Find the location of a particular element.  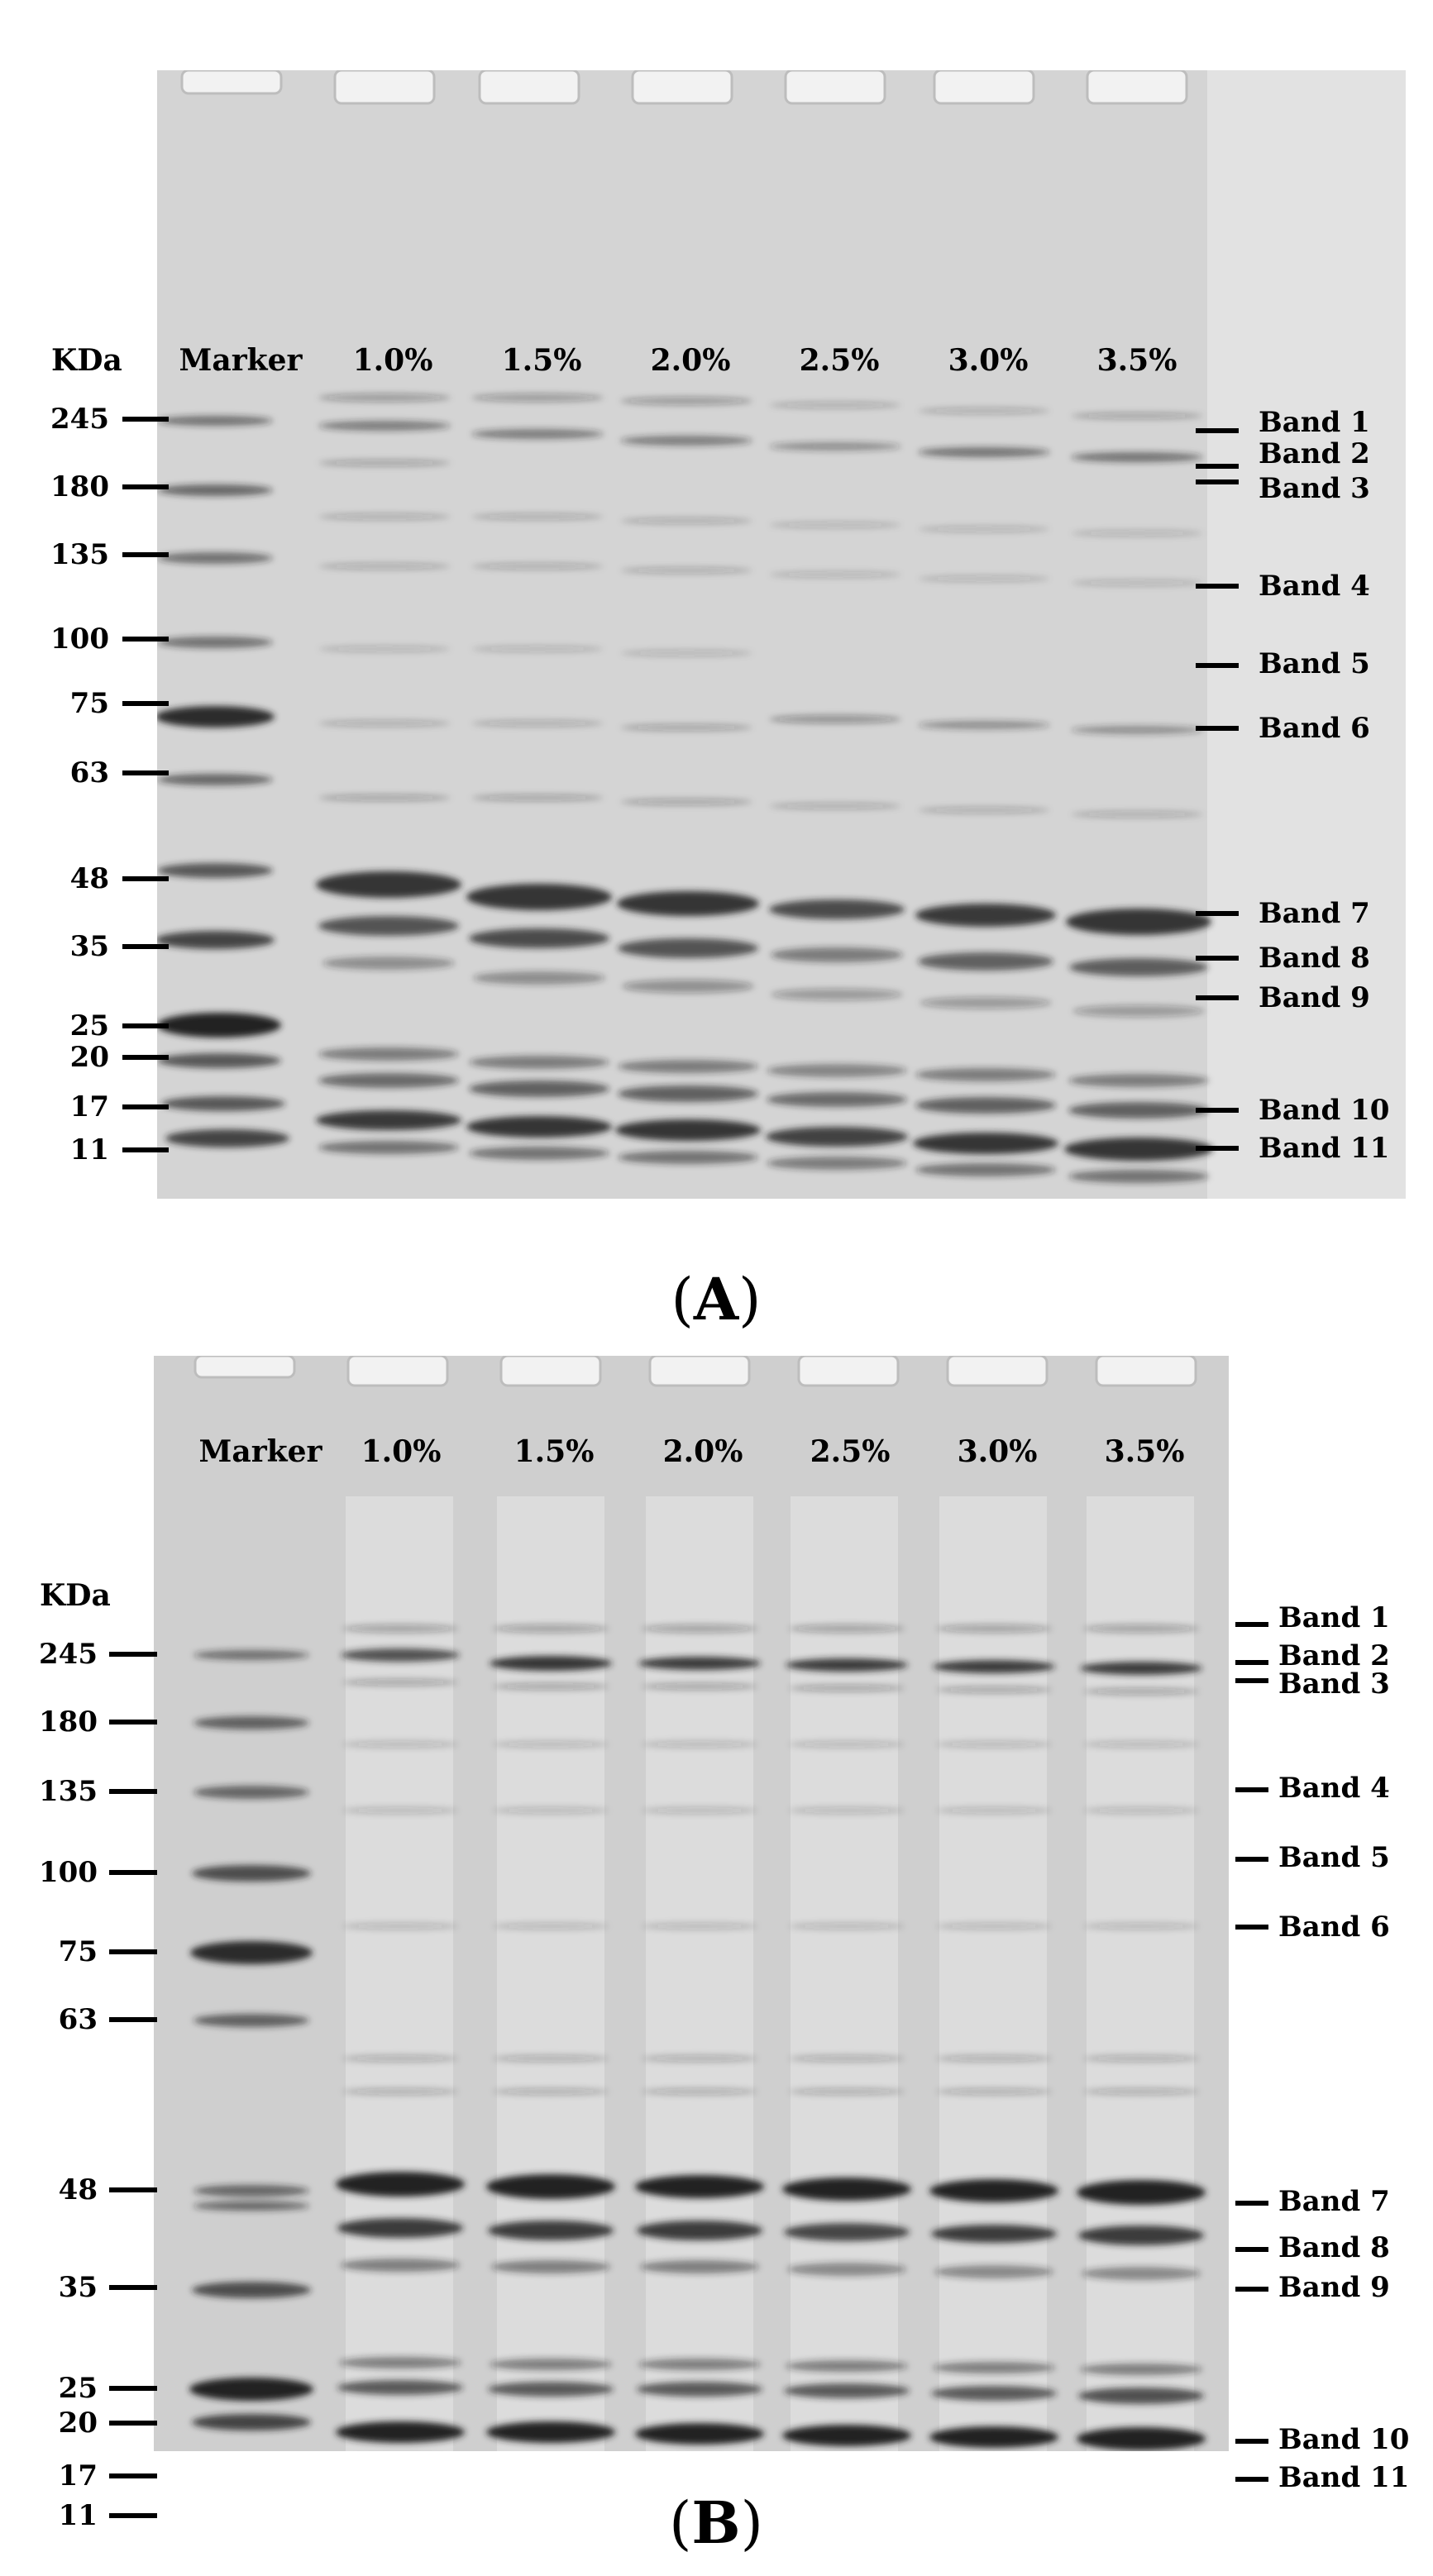

mw-tick-63-b is located at coordinates (133, 2020).